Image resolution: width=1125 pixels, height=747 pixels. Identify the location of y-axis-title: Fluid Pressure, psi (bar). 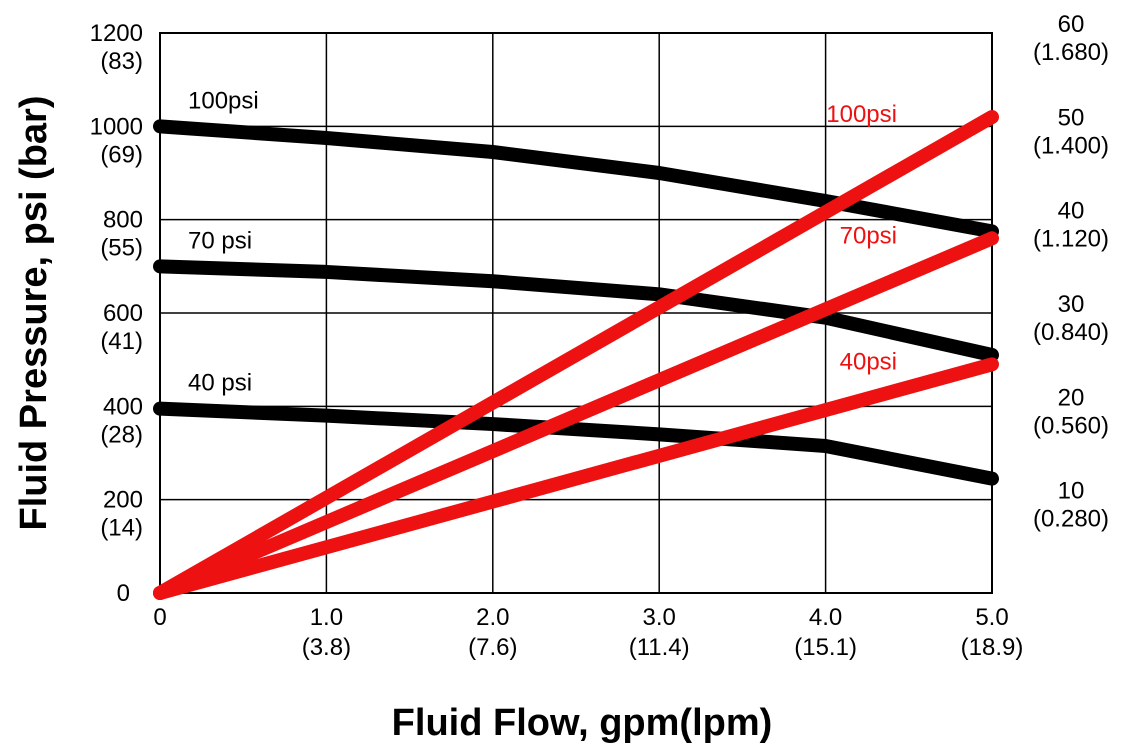
(34, 313).